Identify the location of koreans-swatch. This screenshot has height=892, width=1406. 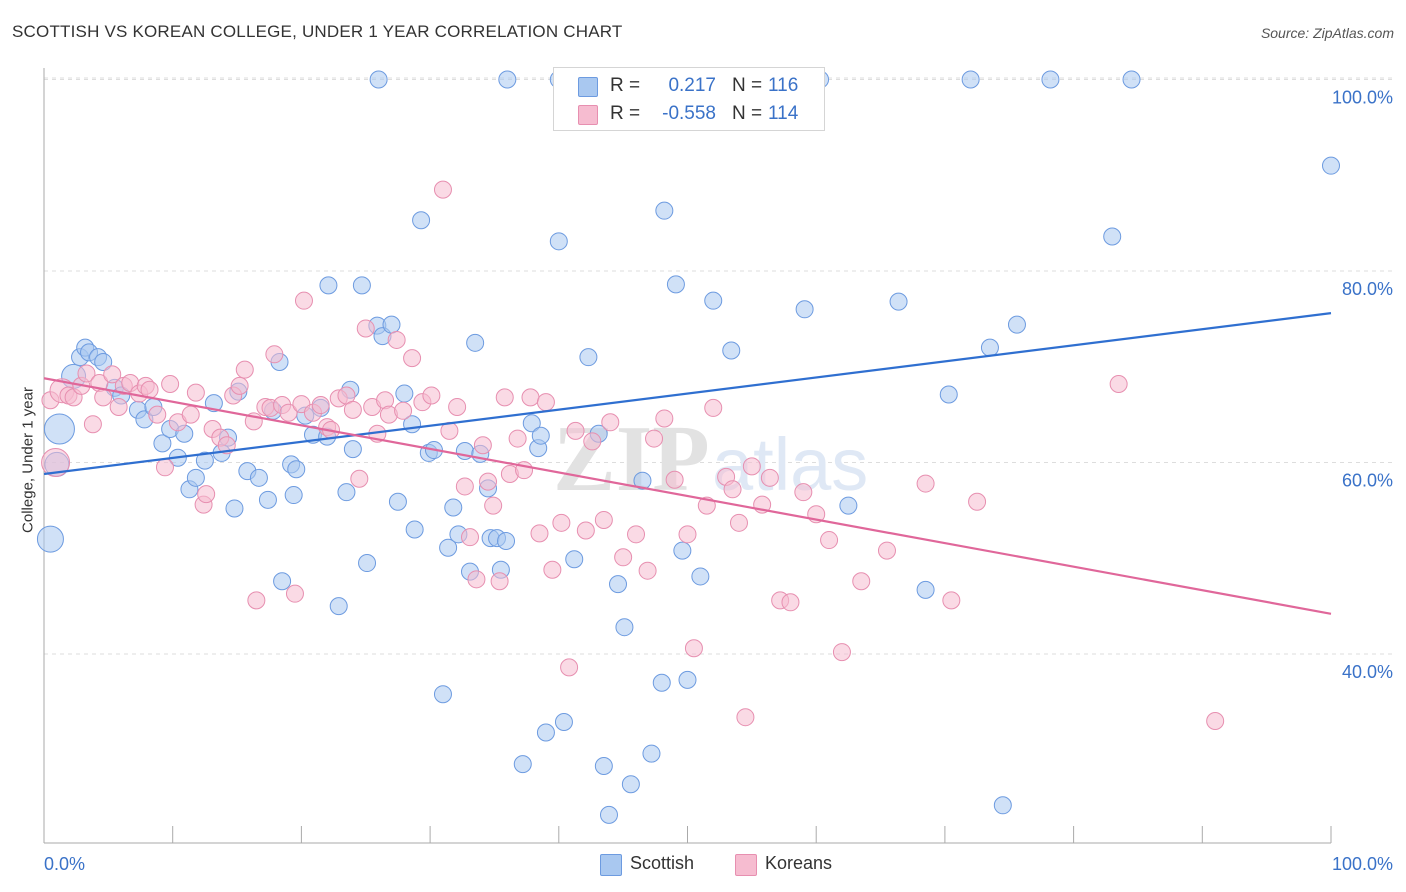
(746, 865).